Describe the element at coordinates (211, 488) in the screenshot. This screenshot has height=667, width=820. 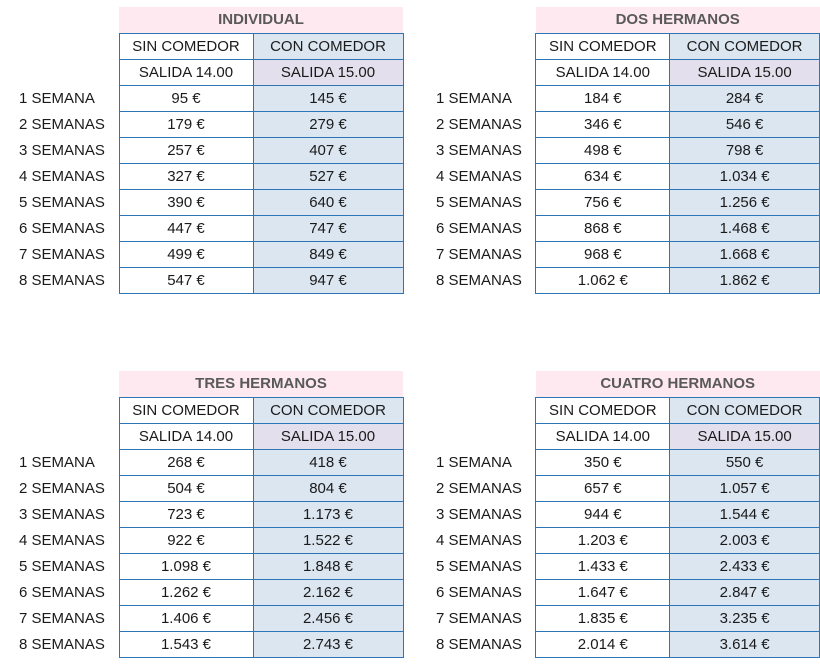
I see `table-row: 2 SEMANAS 504 €804 €` at that location.